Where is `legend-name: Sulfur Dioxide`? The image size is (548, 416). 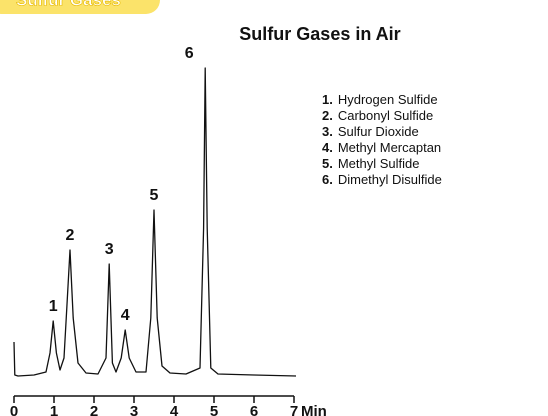
legend-name: Sulfur Dioxide is located at coordinates (378, 131).